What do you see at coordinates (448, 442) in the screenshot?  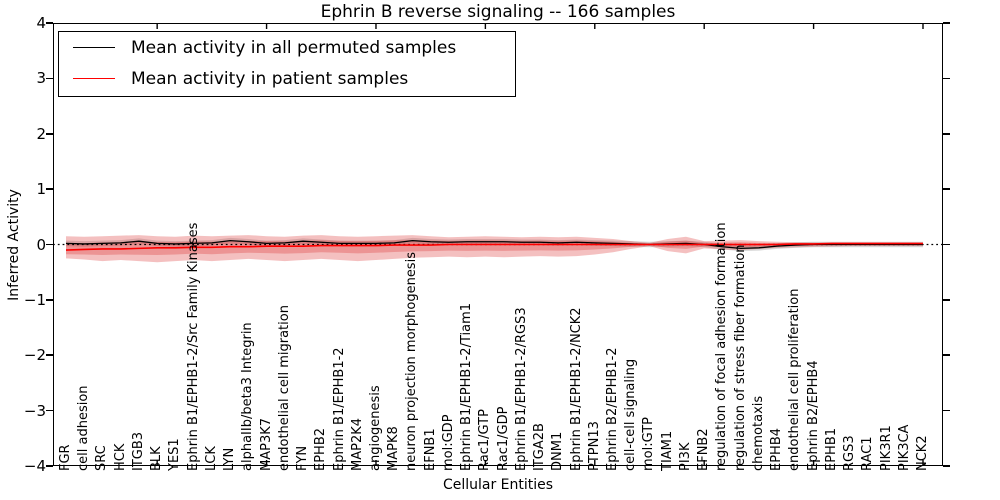 I see `x-tick-label: mol:GDP` at bounding box center [448, 442].